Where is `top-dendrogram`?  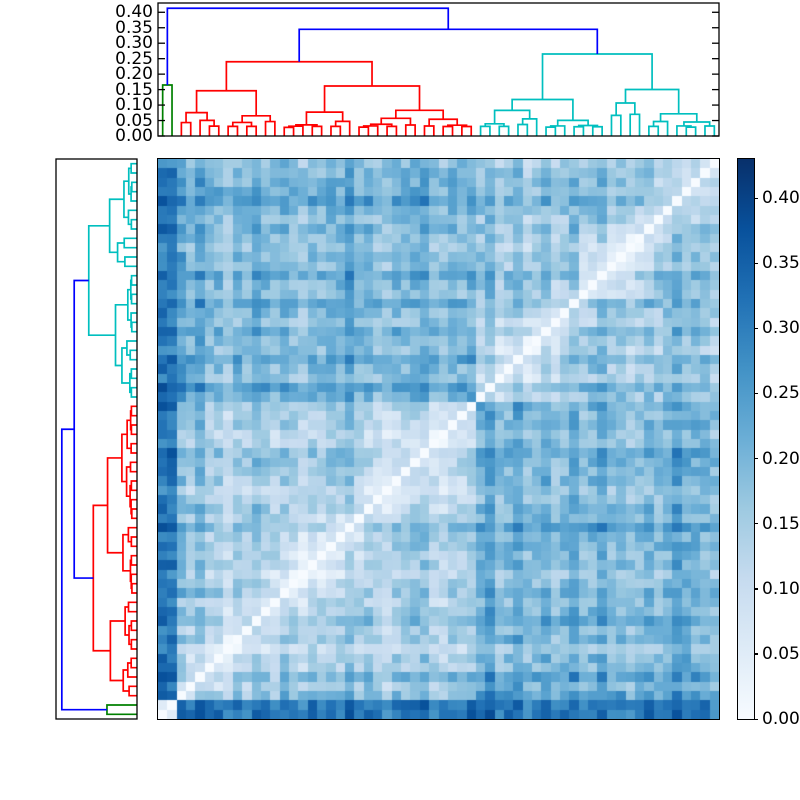
top-dendrogram is located at coordinates (438, 71).